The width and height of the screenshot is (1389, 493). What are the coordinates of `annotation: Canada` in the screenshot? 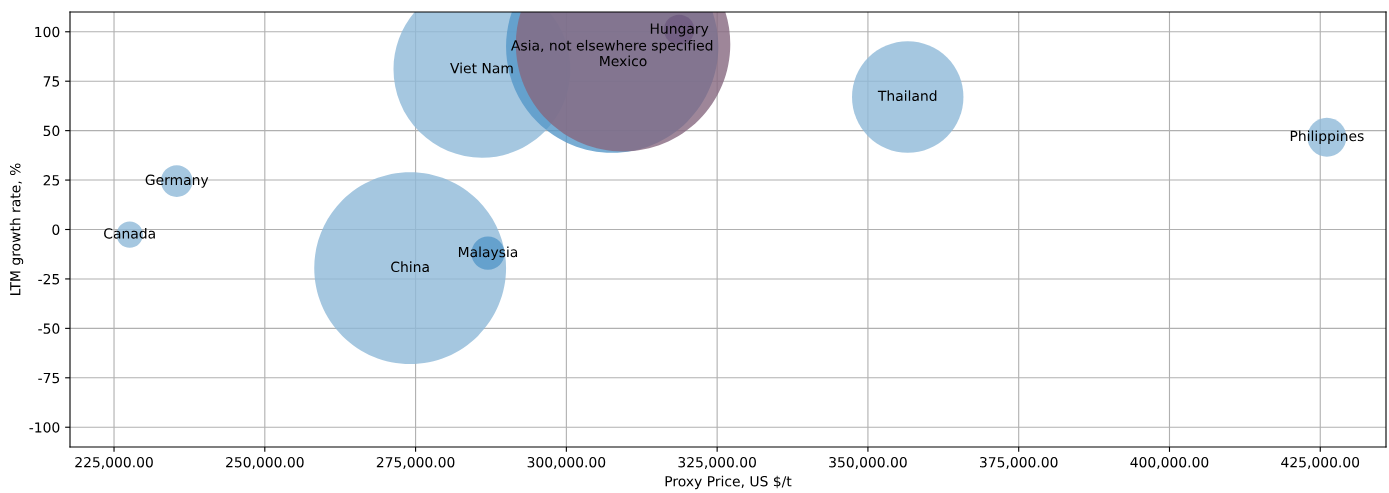 It's located at (129, 233).